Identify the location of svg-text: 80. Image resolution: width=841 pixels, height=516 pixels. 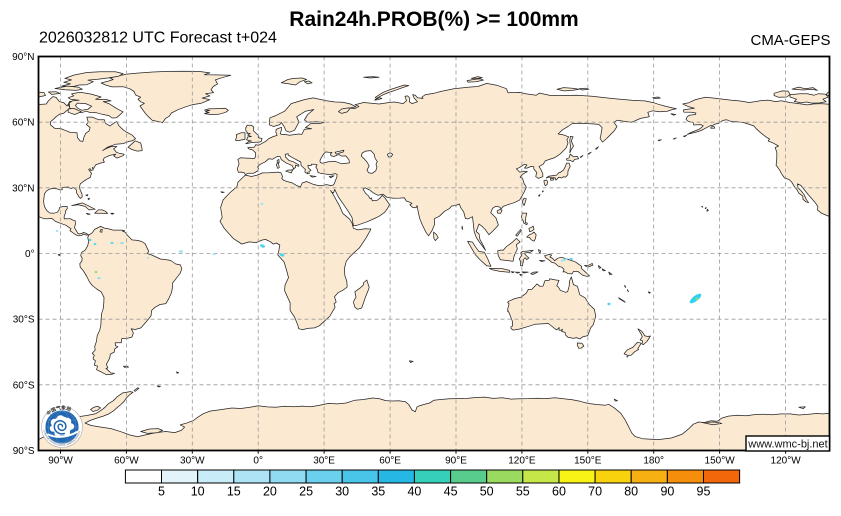
(631, 492).